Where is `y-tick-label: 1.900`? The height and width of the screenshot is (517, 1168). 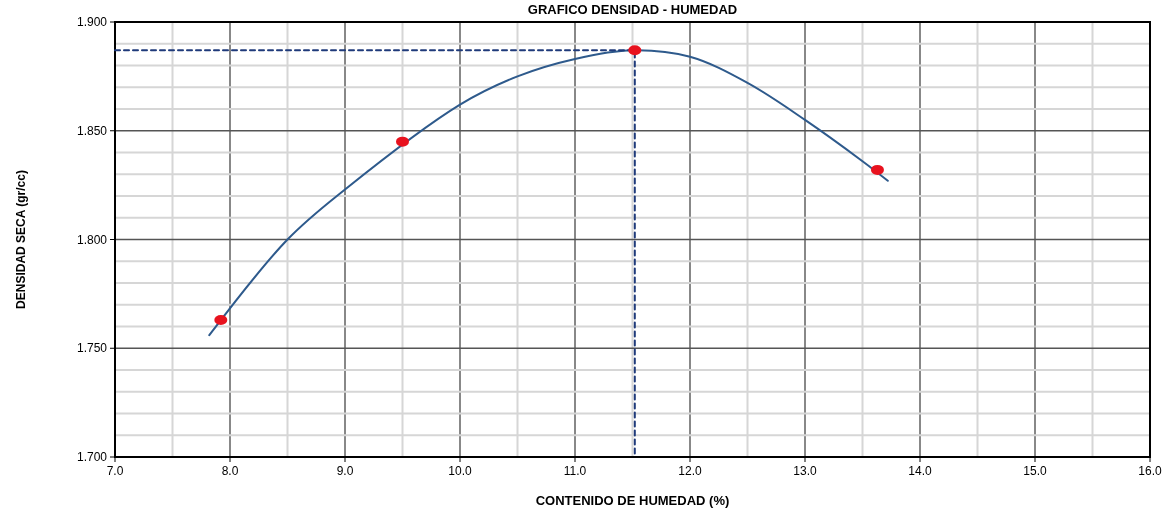
y-tick-label: 1.900 is located at coordinates (92, 22).